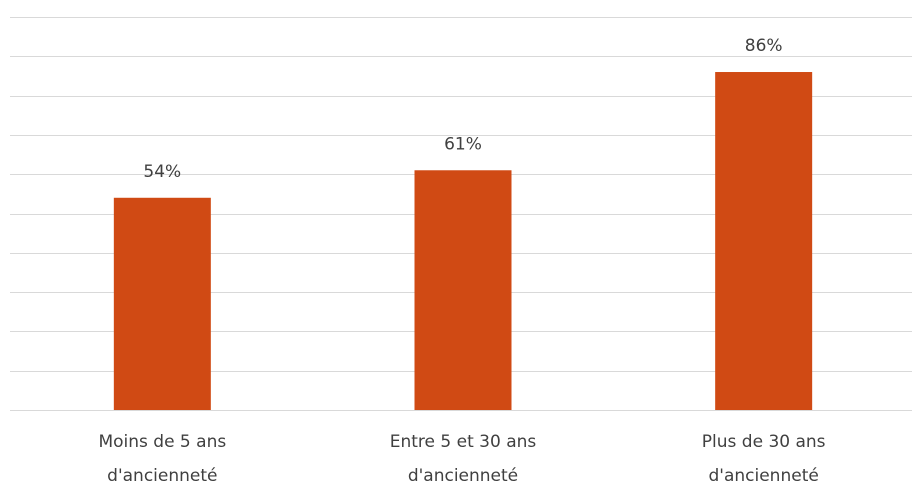 The height and width of the screenshot is (491, 912). What do you see at coordinates (463, 459) in the screenshot?
I see `category-label: Entre 5 et 30 ans d'ancienneté` at bounding box center [463, 459].